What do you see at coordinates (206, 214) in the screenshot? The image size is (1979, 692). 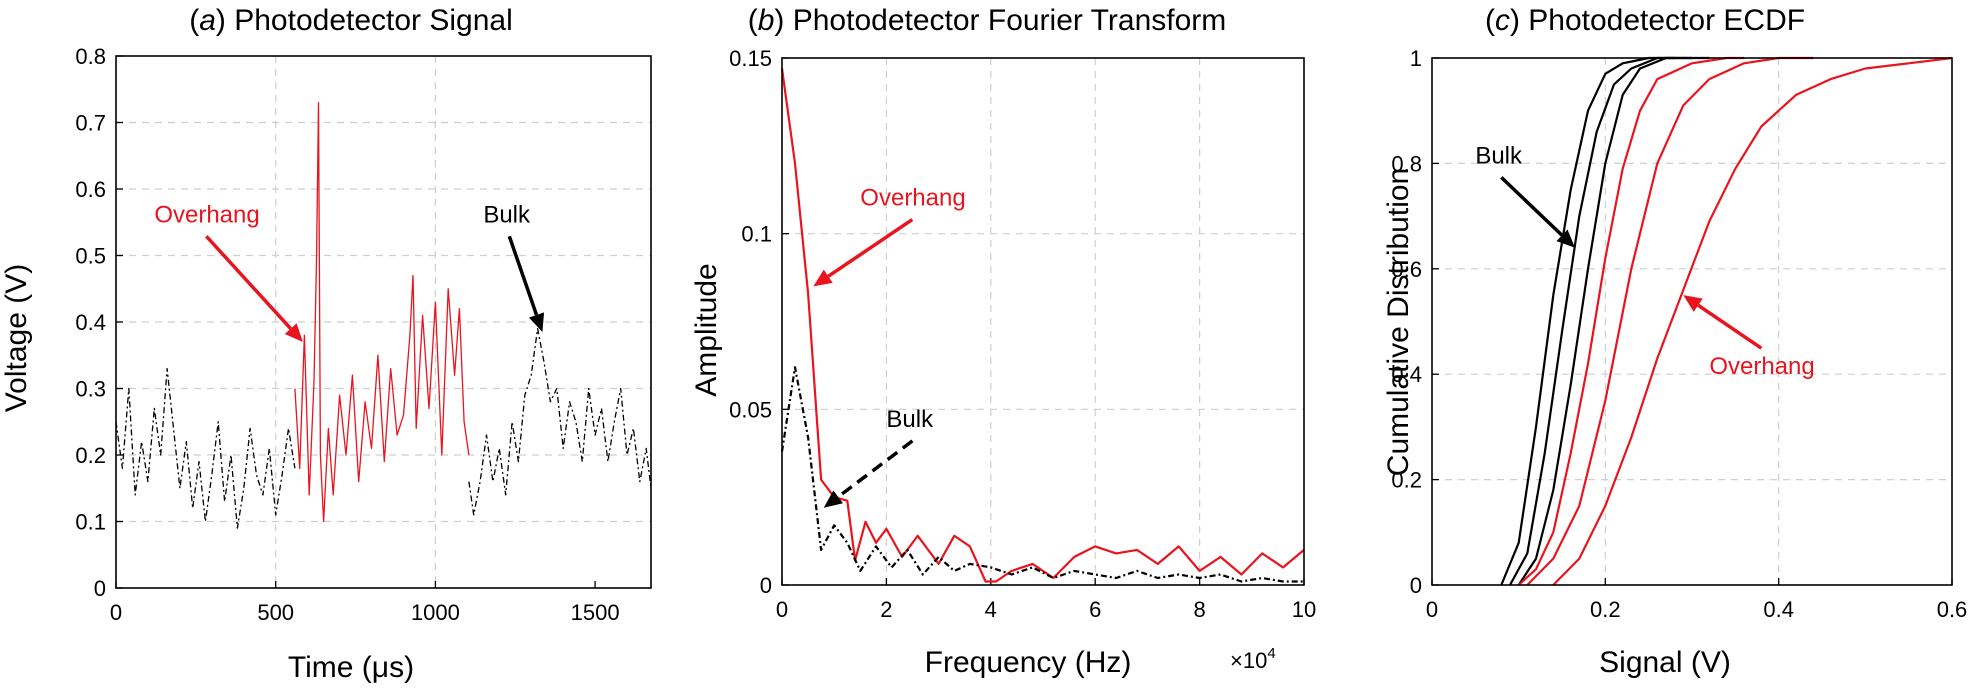 I see `panel-a-annotation-0: Overhang` at bounding box center [206, 214].